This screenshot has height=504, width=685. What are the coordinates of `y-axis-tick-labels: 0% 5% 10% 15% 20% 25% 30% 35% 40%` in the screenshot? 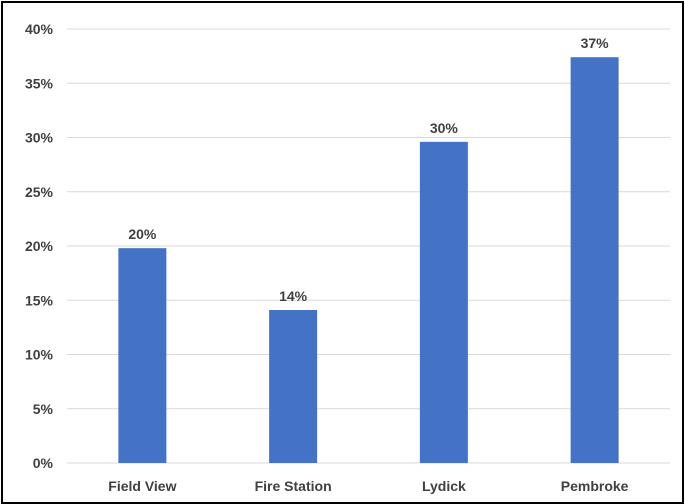 It's located at (39, 246).